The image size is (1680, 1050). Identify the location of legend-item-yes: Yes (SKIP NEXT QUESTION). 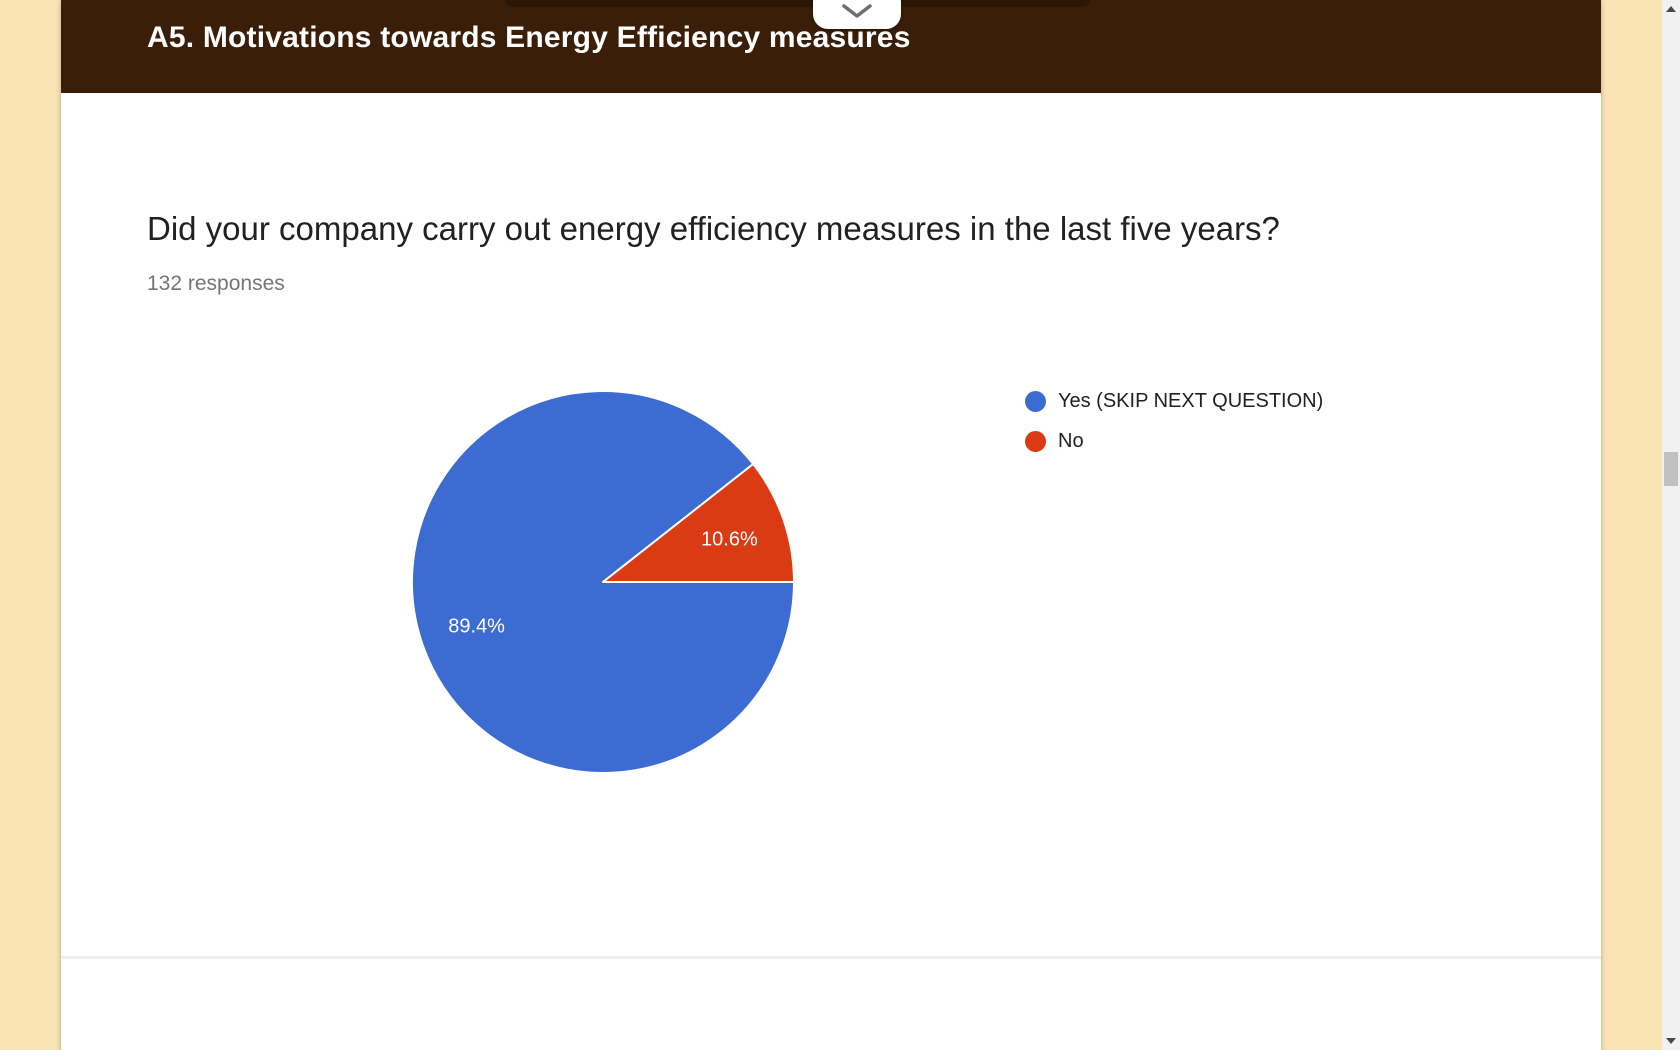
(1174, 401).